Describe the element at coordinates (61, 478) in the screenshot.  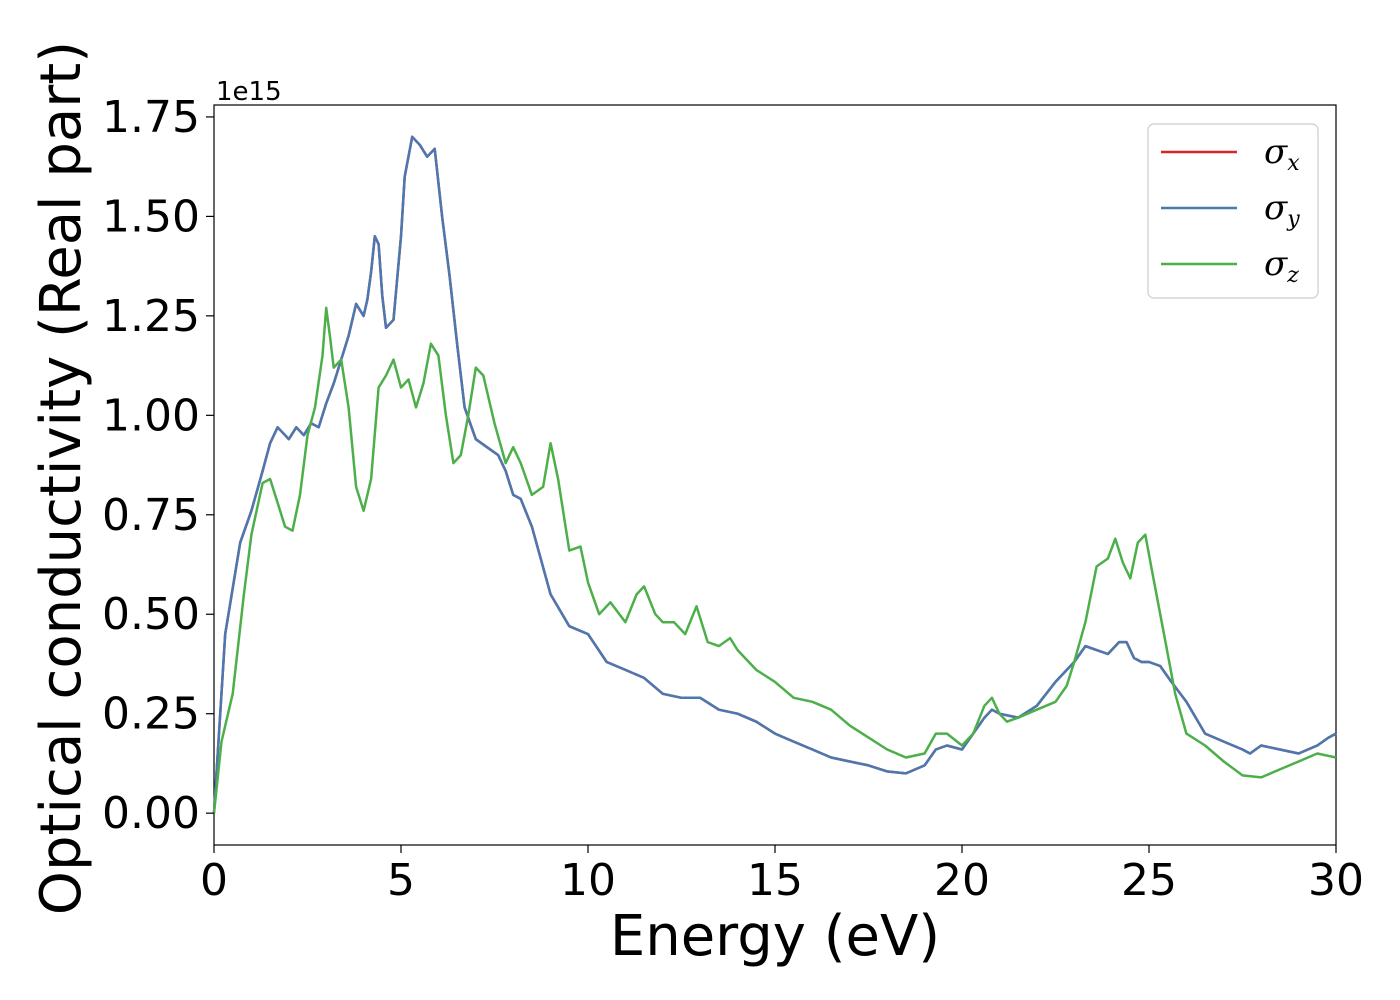
I see `y-axis-title: Optical conductivity (Real part)` at that location.